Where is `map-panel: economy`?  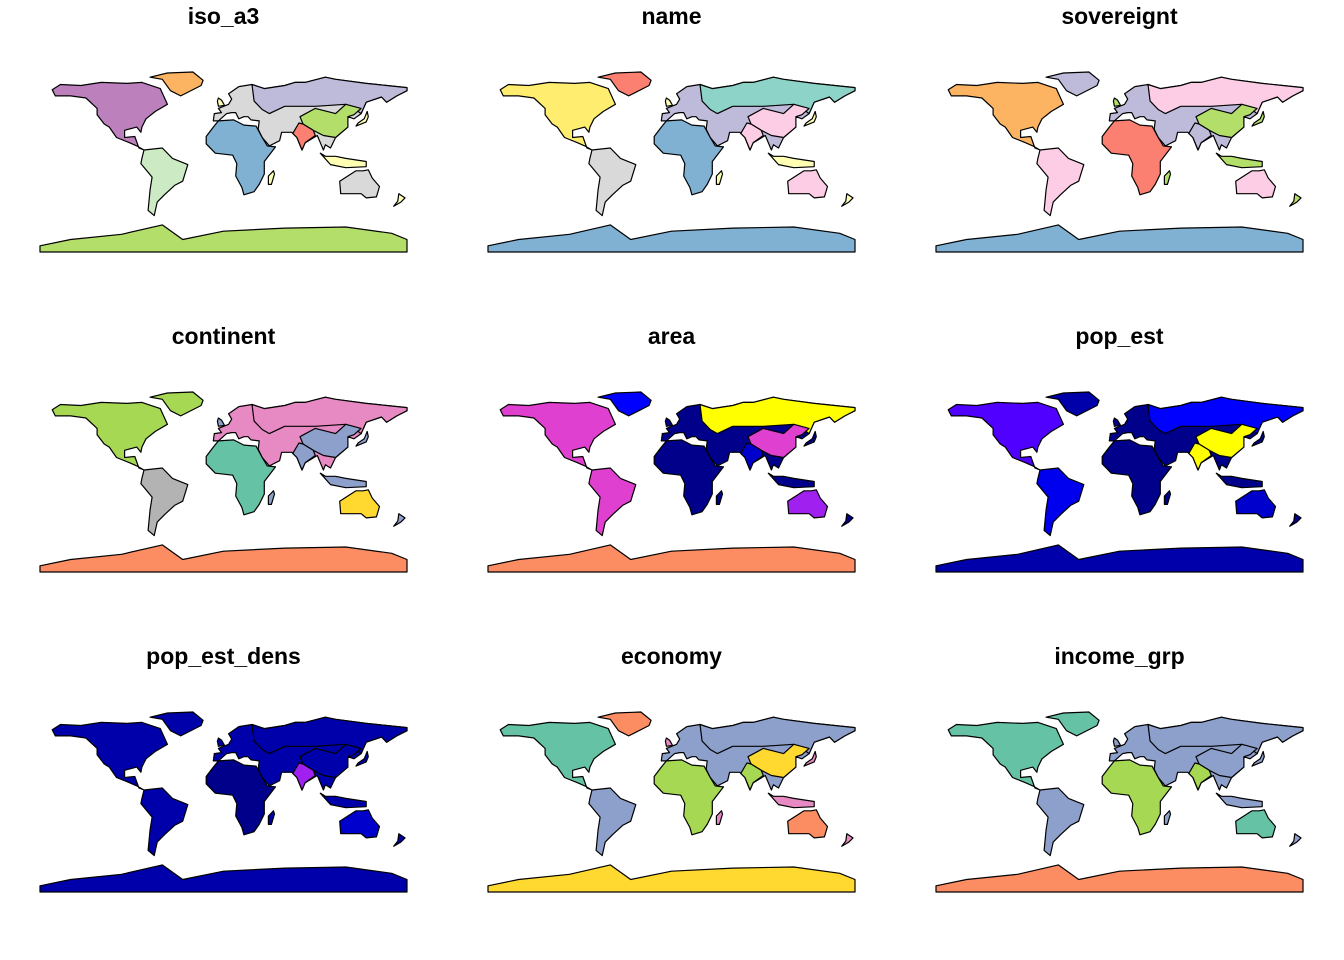 map-panel: economy is located at coordinates (671, 768).